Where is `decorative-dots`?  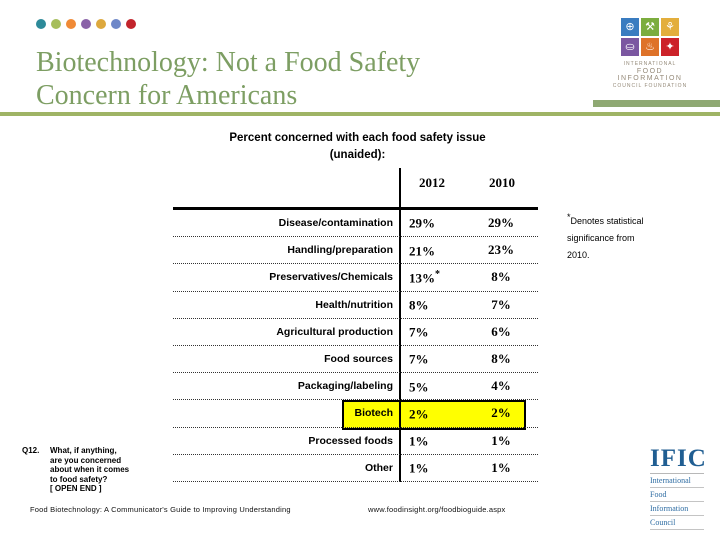 decorative-dots is located at coordinates (86, 24).